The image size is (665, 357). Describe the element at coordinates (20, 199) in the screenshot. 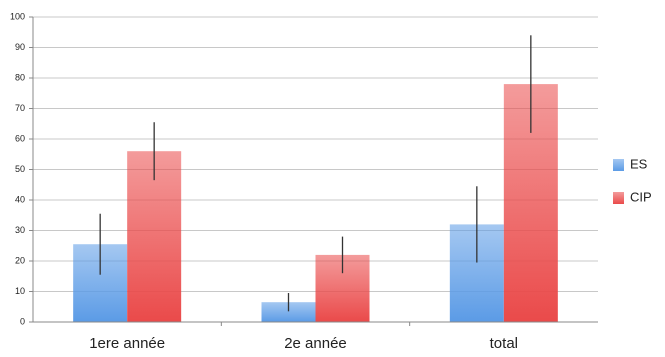

I see `y-tick-label: 40` at that location.